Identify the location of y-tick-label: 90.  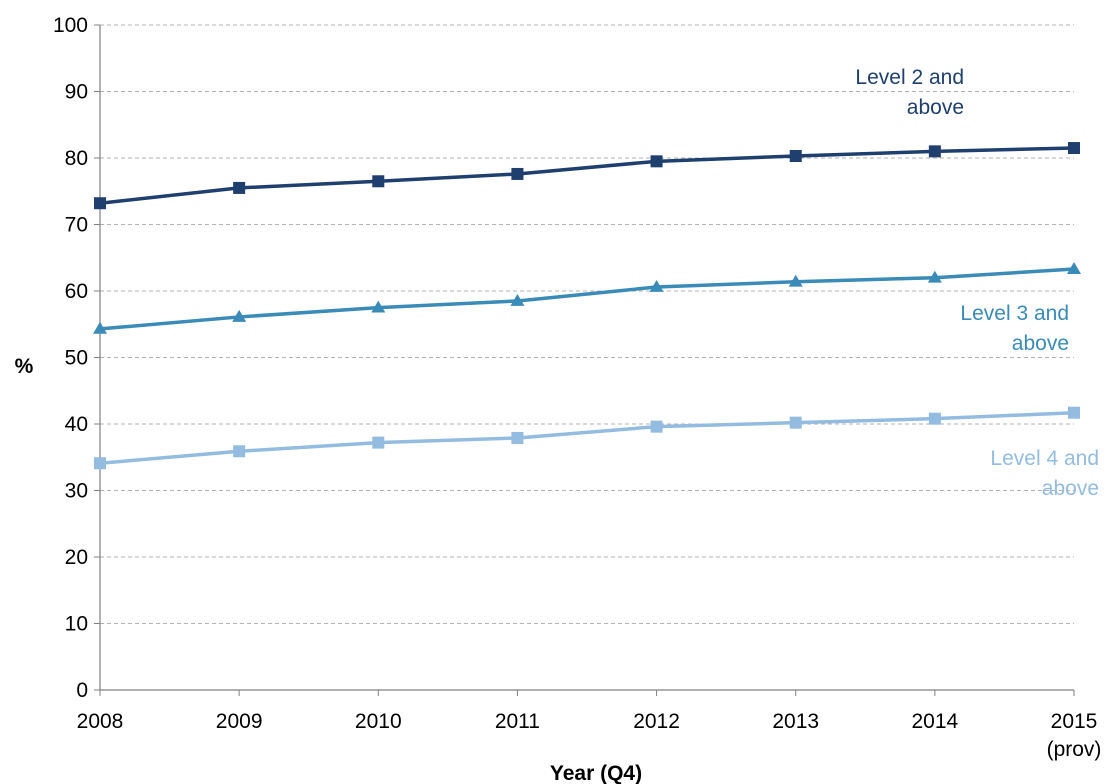
(76, 92).